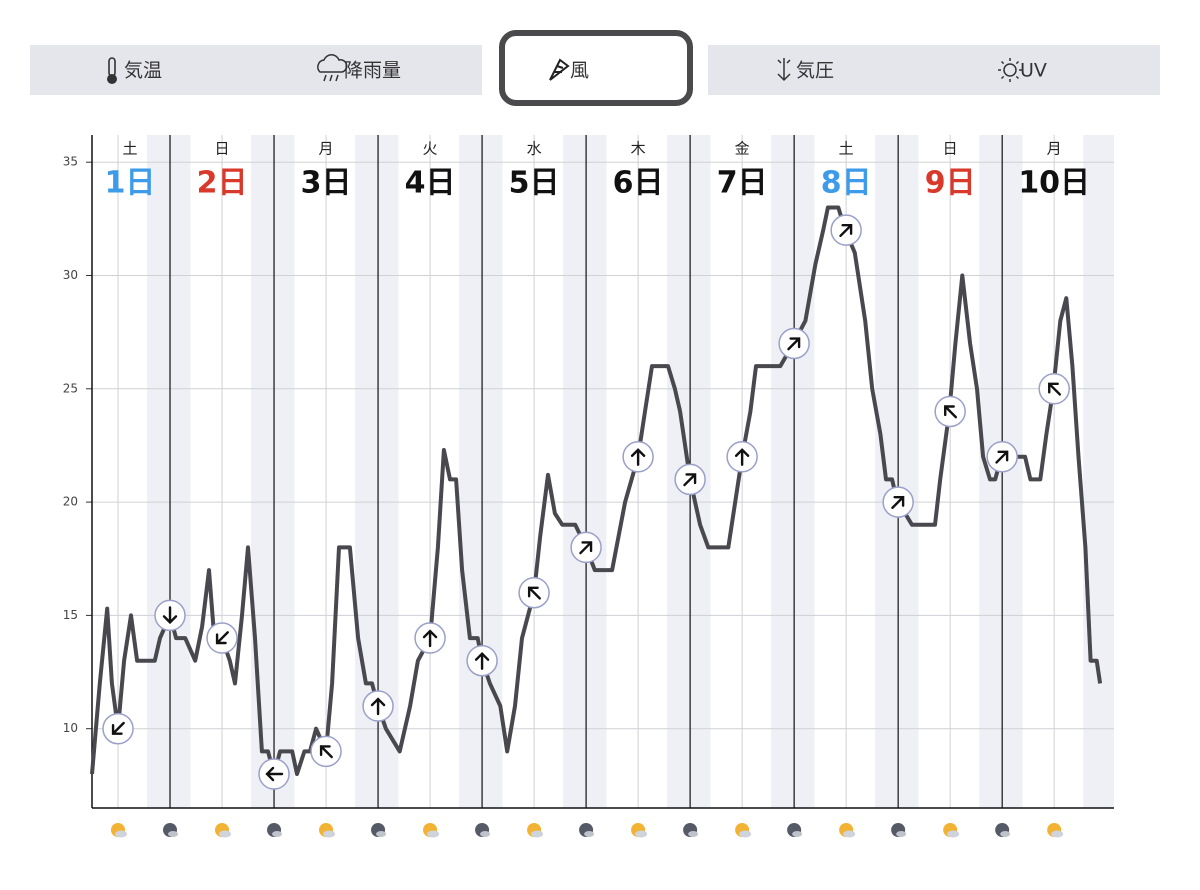 The image size is (1200, 890). I want to click on day-label: 8日, so click(846, 183).